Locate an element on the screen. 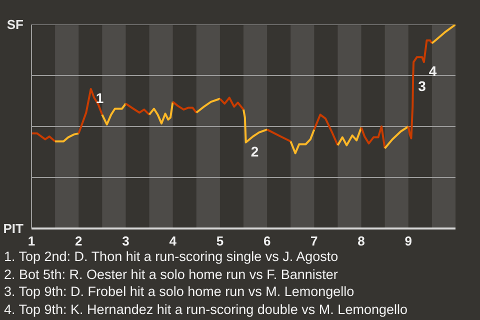  x-tick-label: 3 is located at coordinates (126, 241).